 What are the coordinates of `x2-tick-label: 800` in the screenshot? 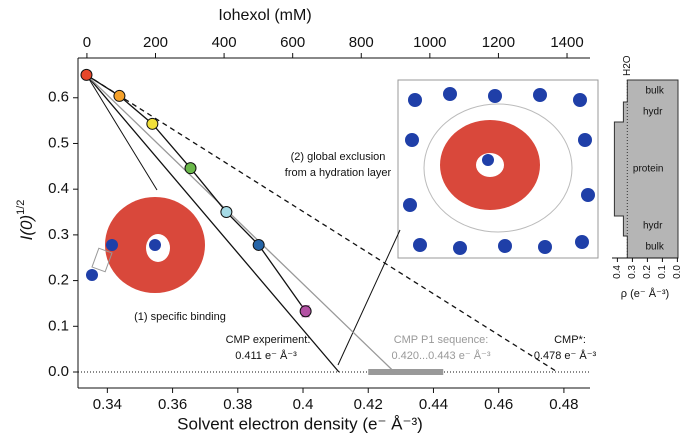 It's located at (361, 42).